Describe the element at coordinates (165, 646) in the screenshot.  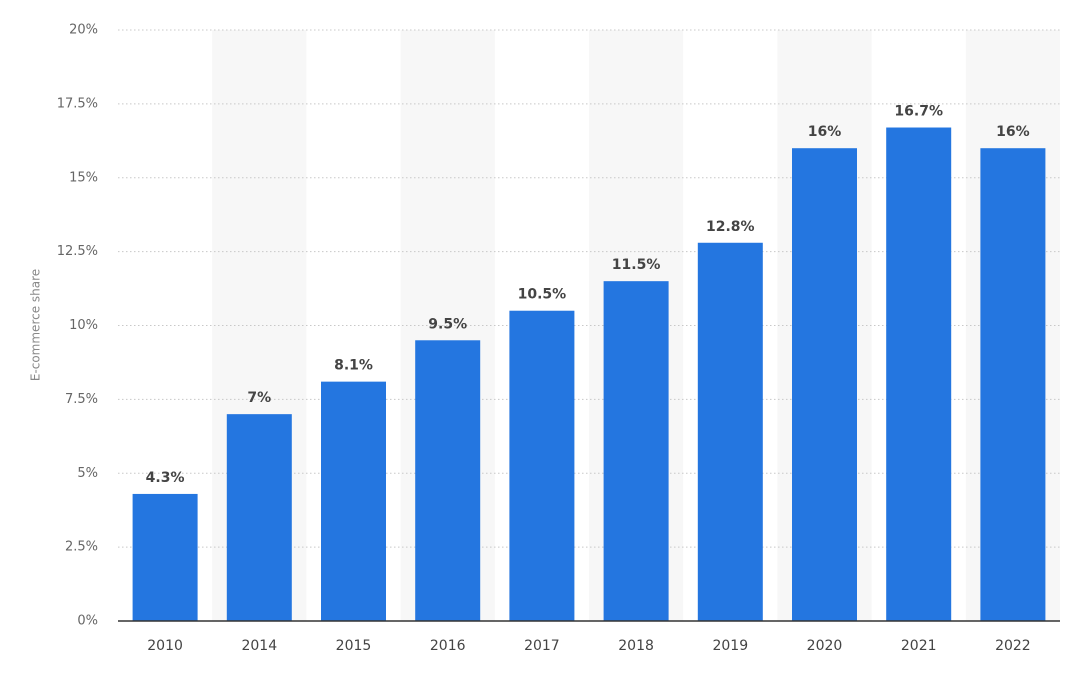
I see `x-tick-label: 2010` at that location.